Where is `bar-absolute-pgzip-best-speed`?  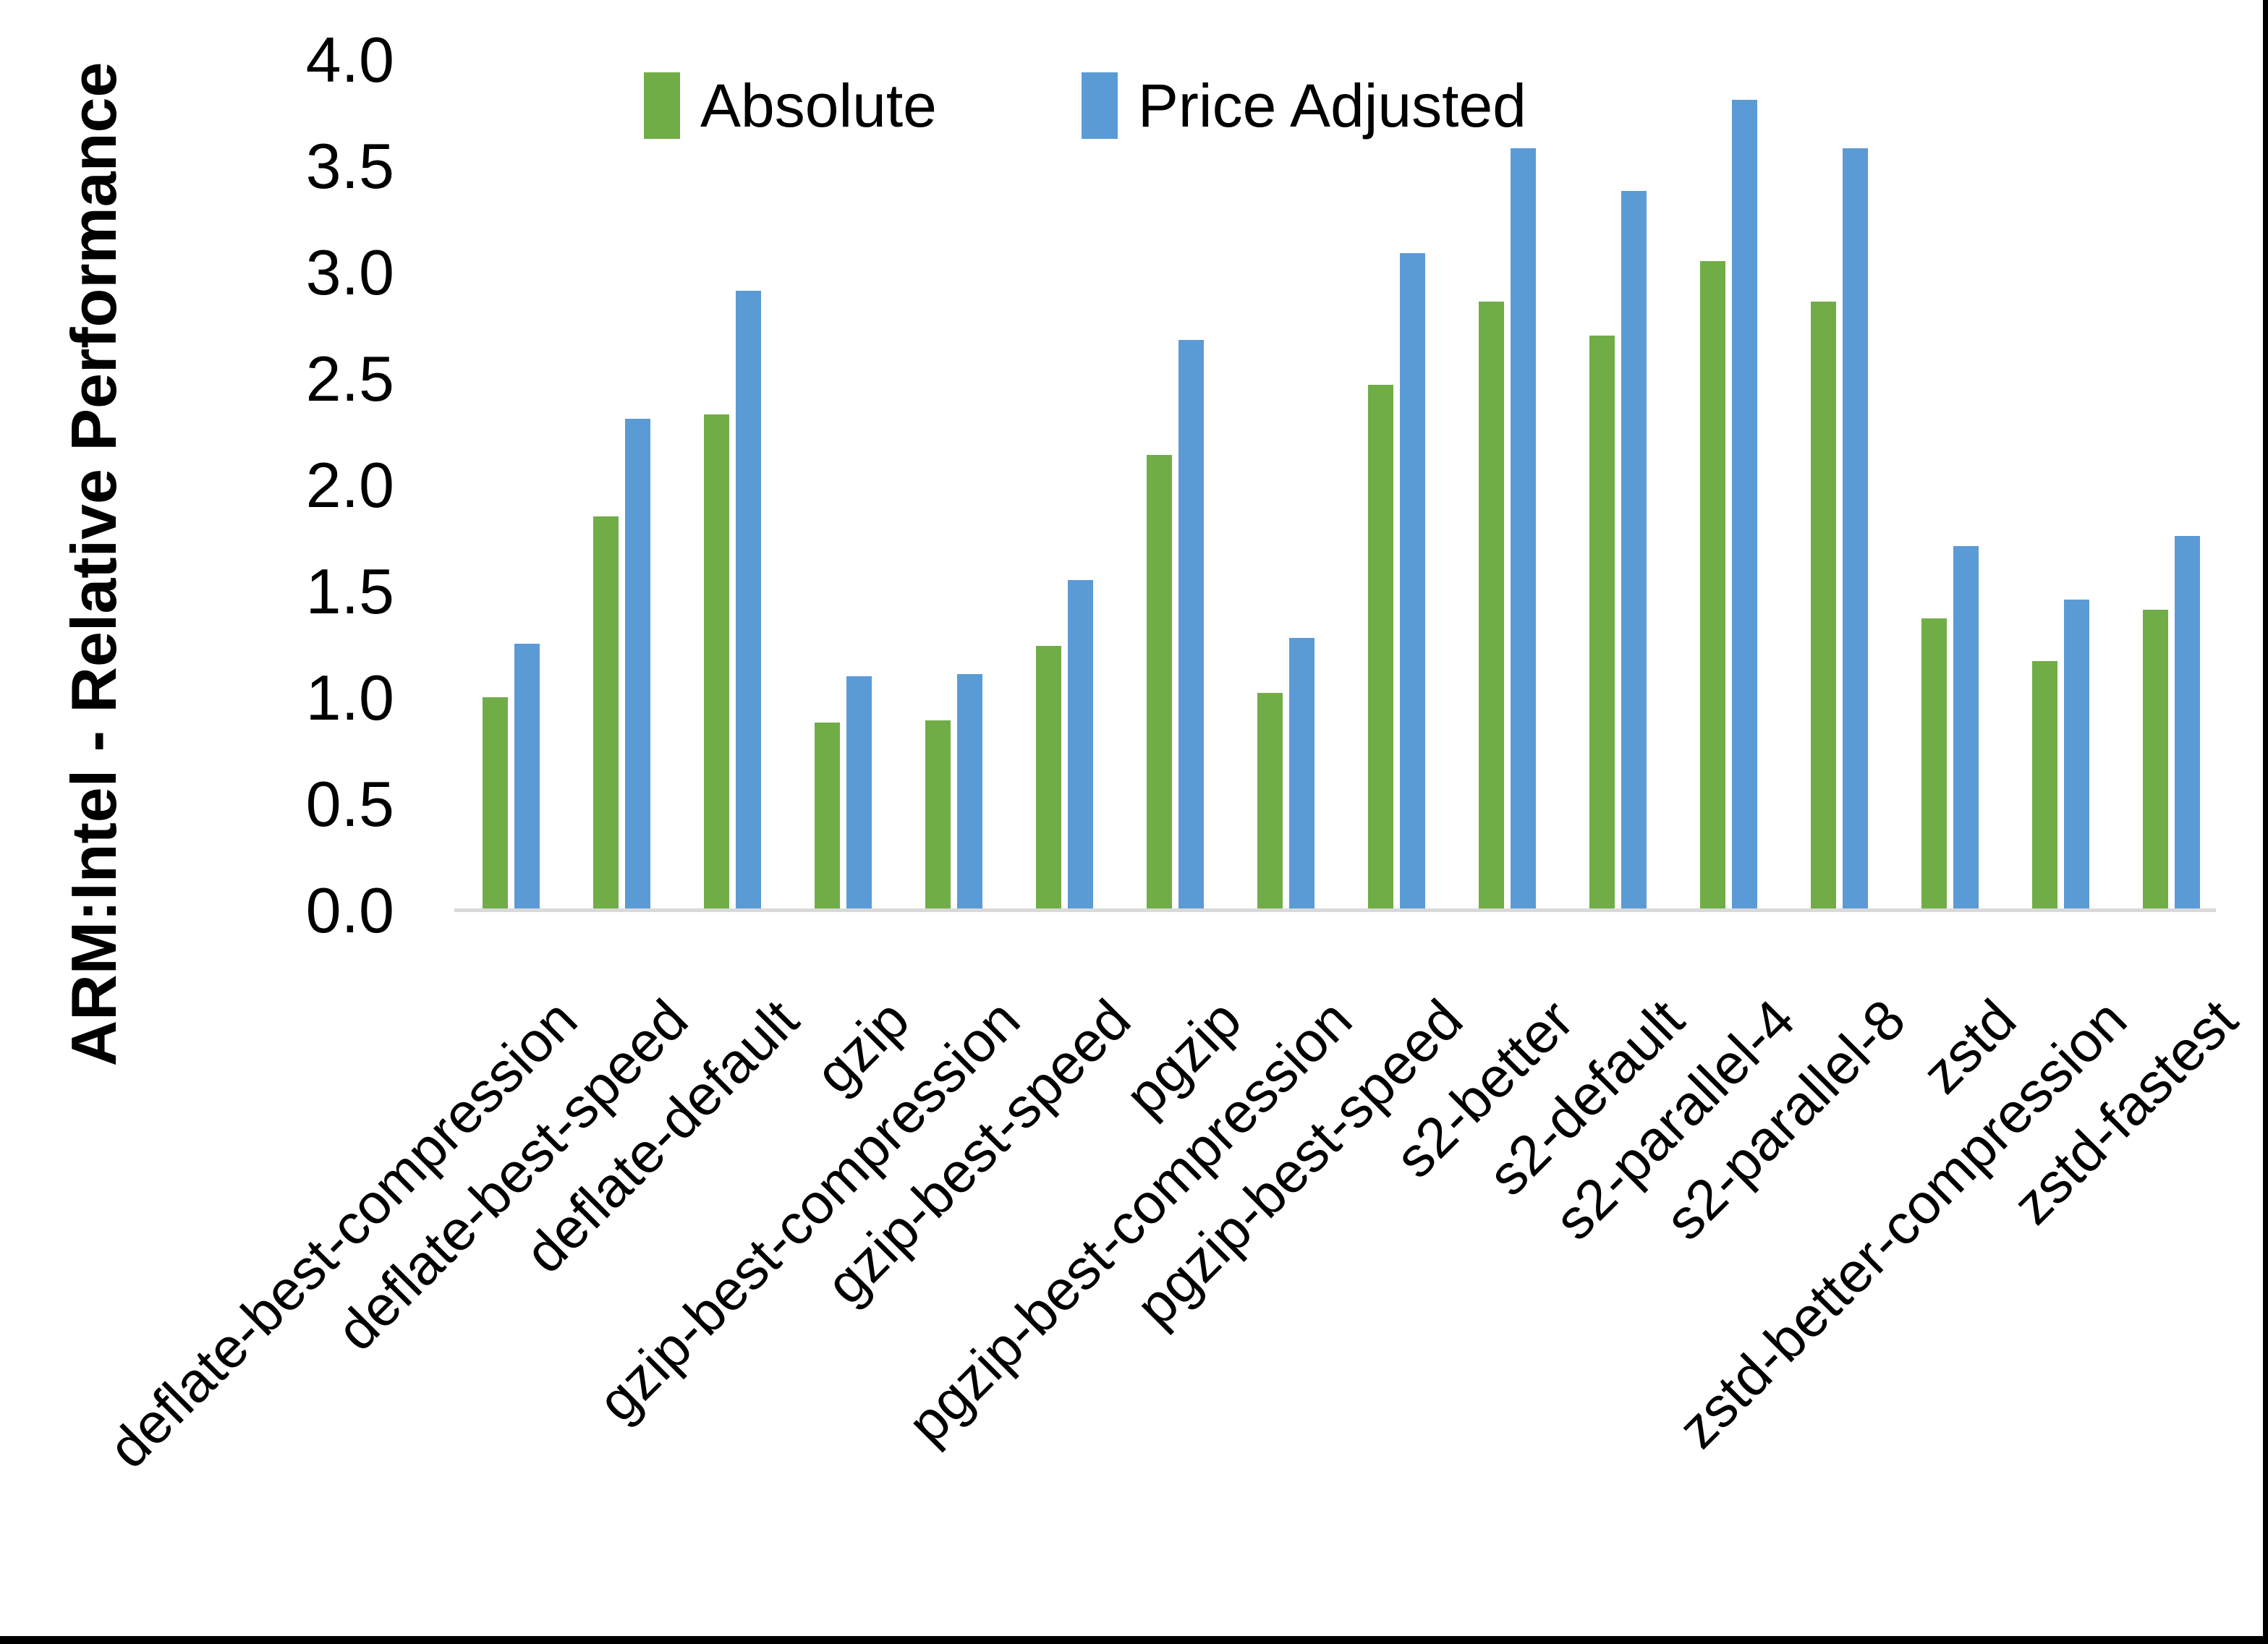
bar-absolute-pgzip-best-speed is located at coordinates (1380, 647).